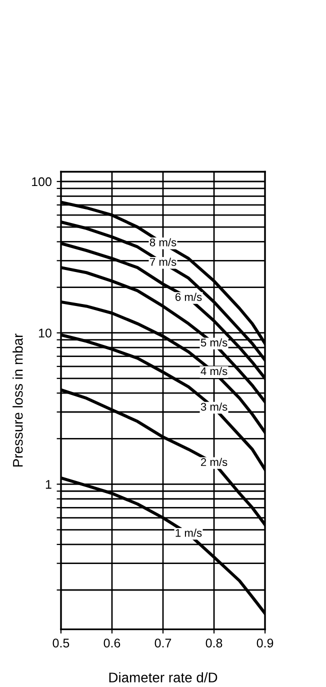 This screenshot has height=687, width=326. I want to click on x-axis-title: Diameter rate d/D, so click(163, 677).